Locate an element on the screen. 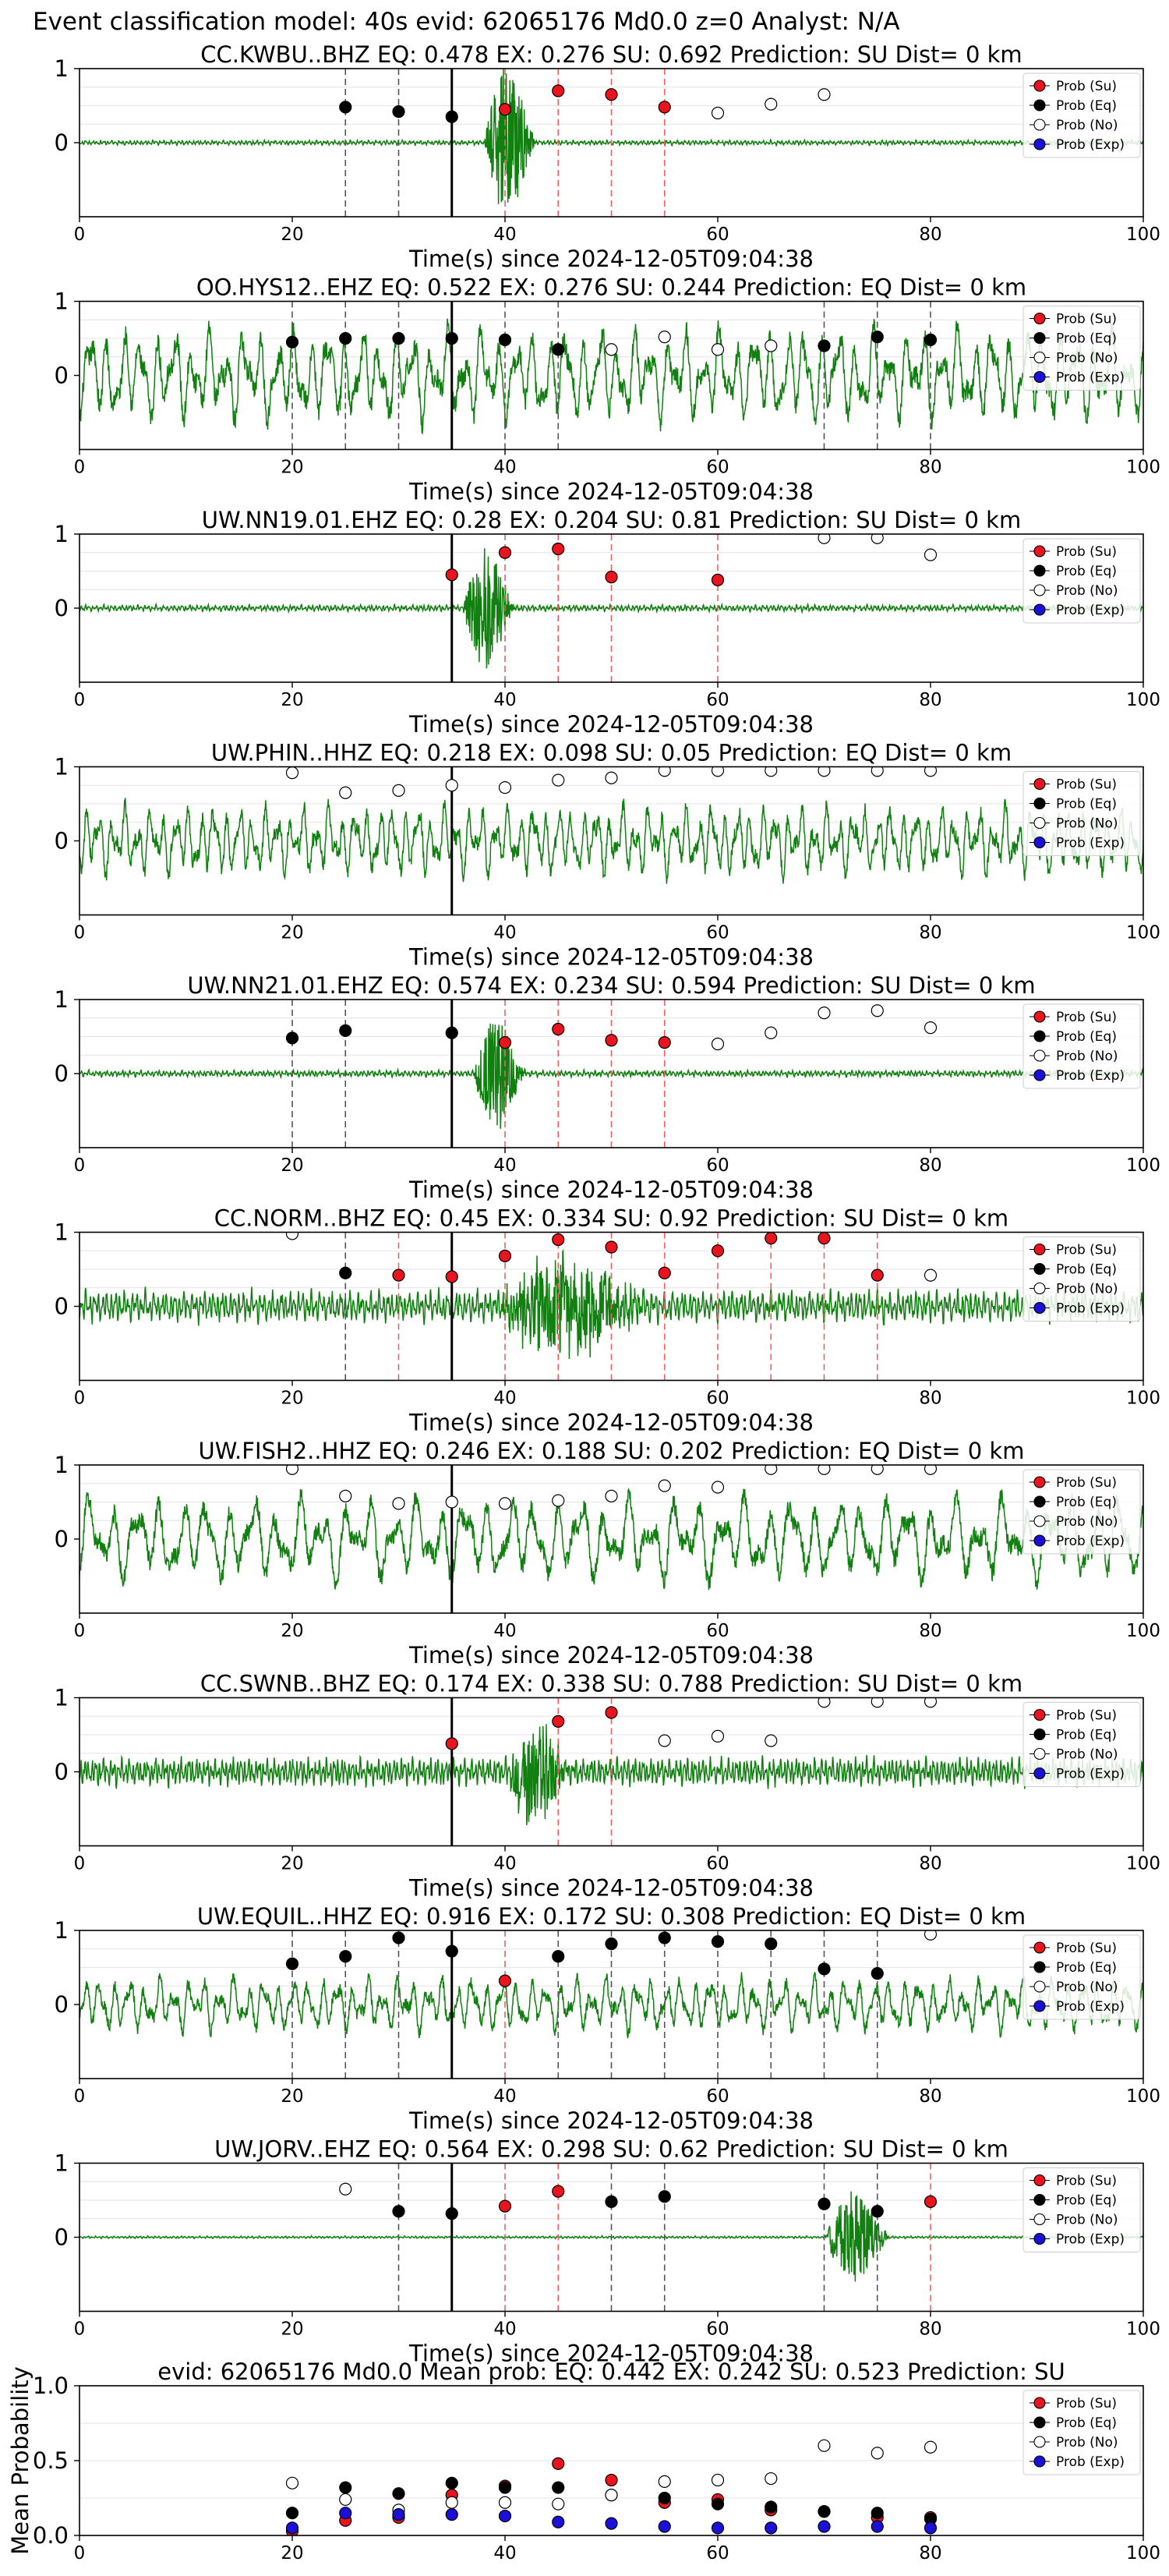 The width and height of the screenshot is (1169, 2576). x-tick-label: 60 is located at coordinates (717, 700).